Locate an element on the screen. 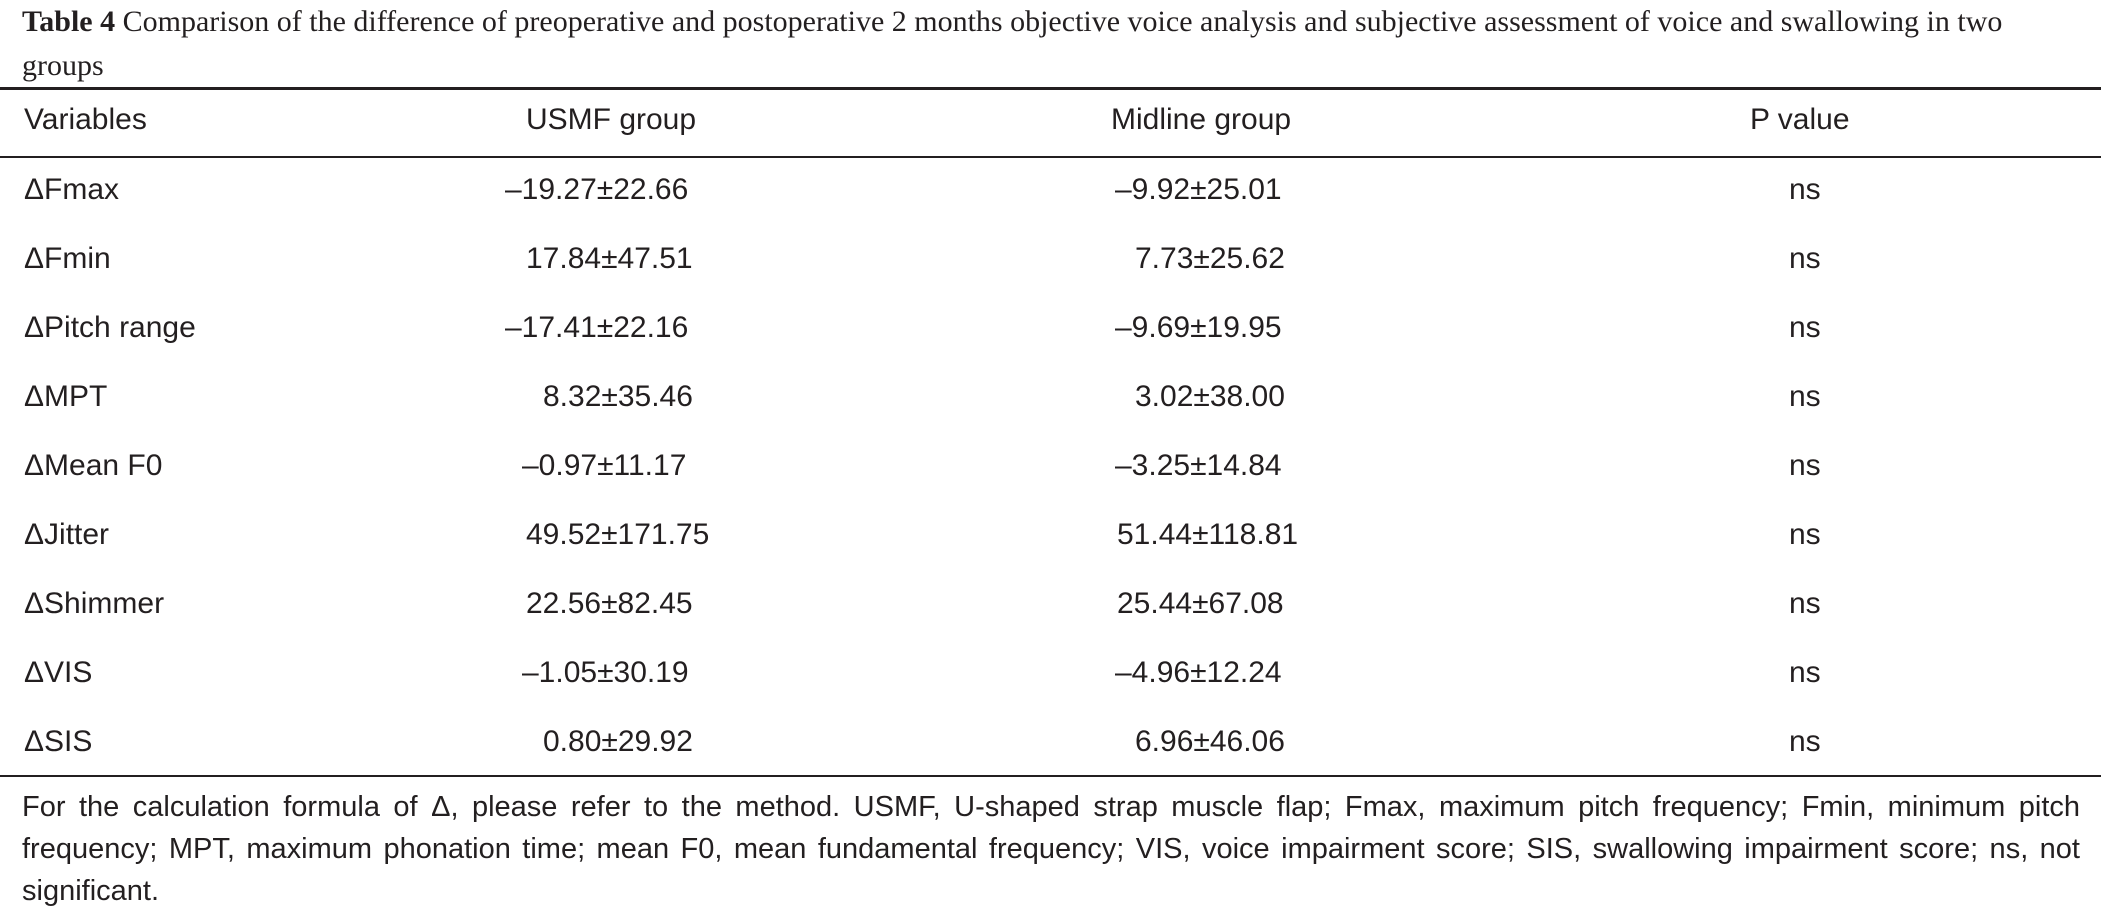 The image size is (2101, 916). cell-variable: ΔShimmer is located at coordinates (94, 603).